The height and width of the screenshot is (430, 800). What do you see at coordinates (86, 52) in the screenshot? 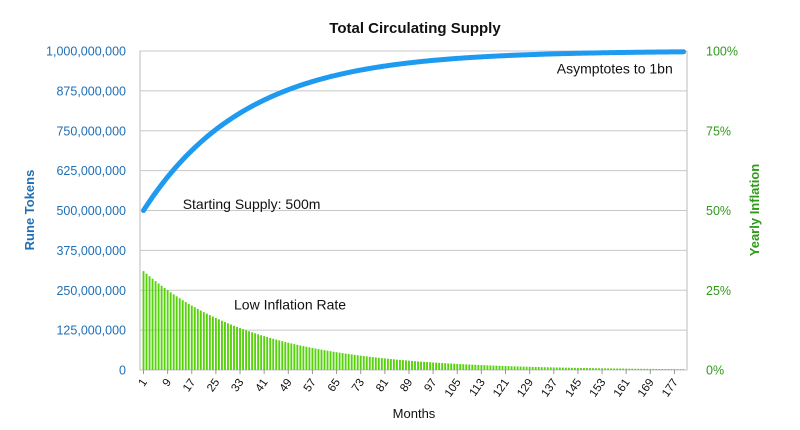
I see `left-tick-label: 1,000,000,000` at bounding box center [86, 52].